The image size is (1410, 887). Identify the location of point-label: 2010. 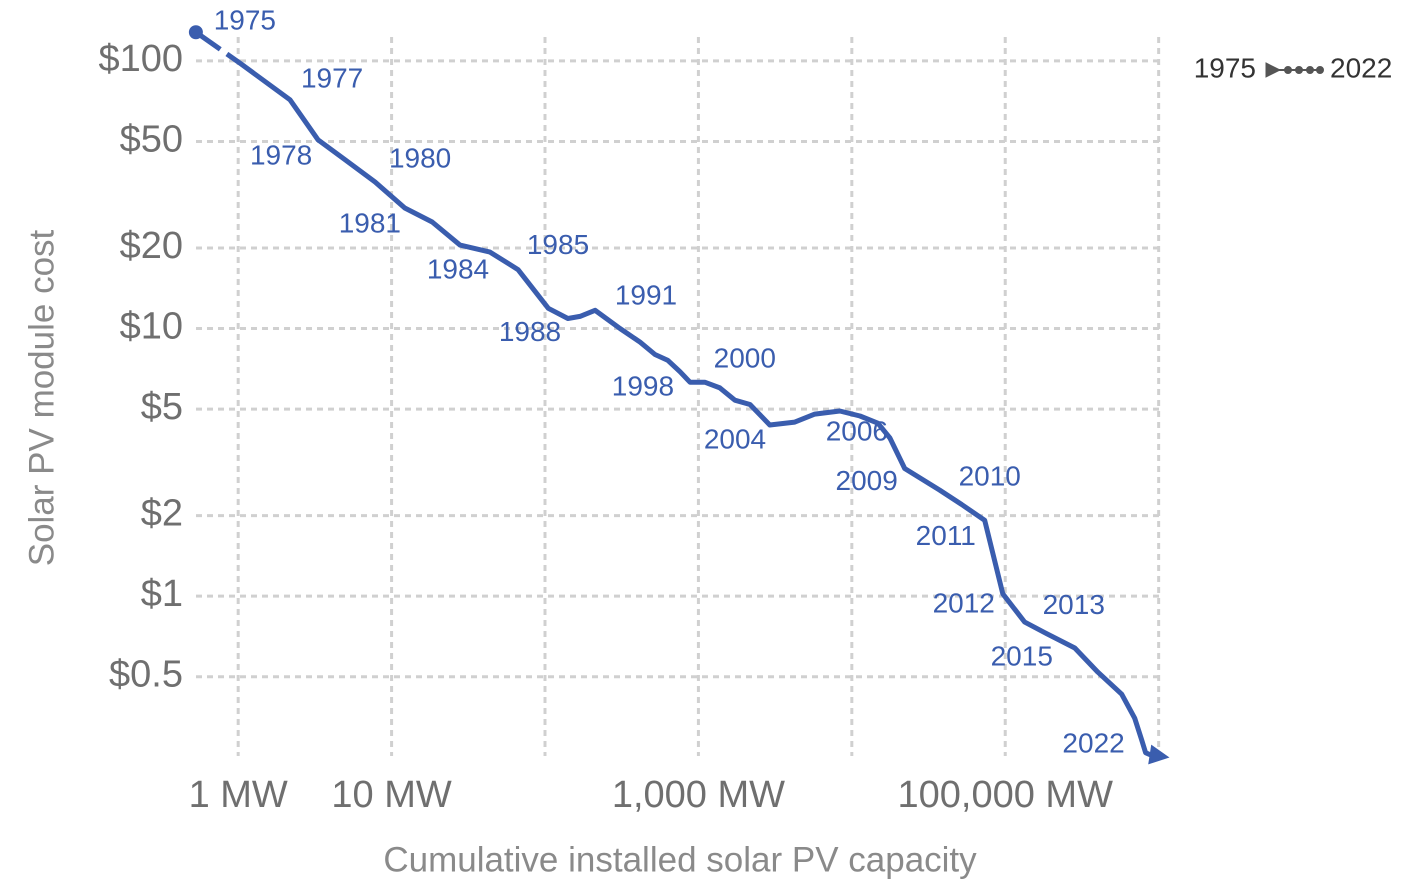
(990, 476).